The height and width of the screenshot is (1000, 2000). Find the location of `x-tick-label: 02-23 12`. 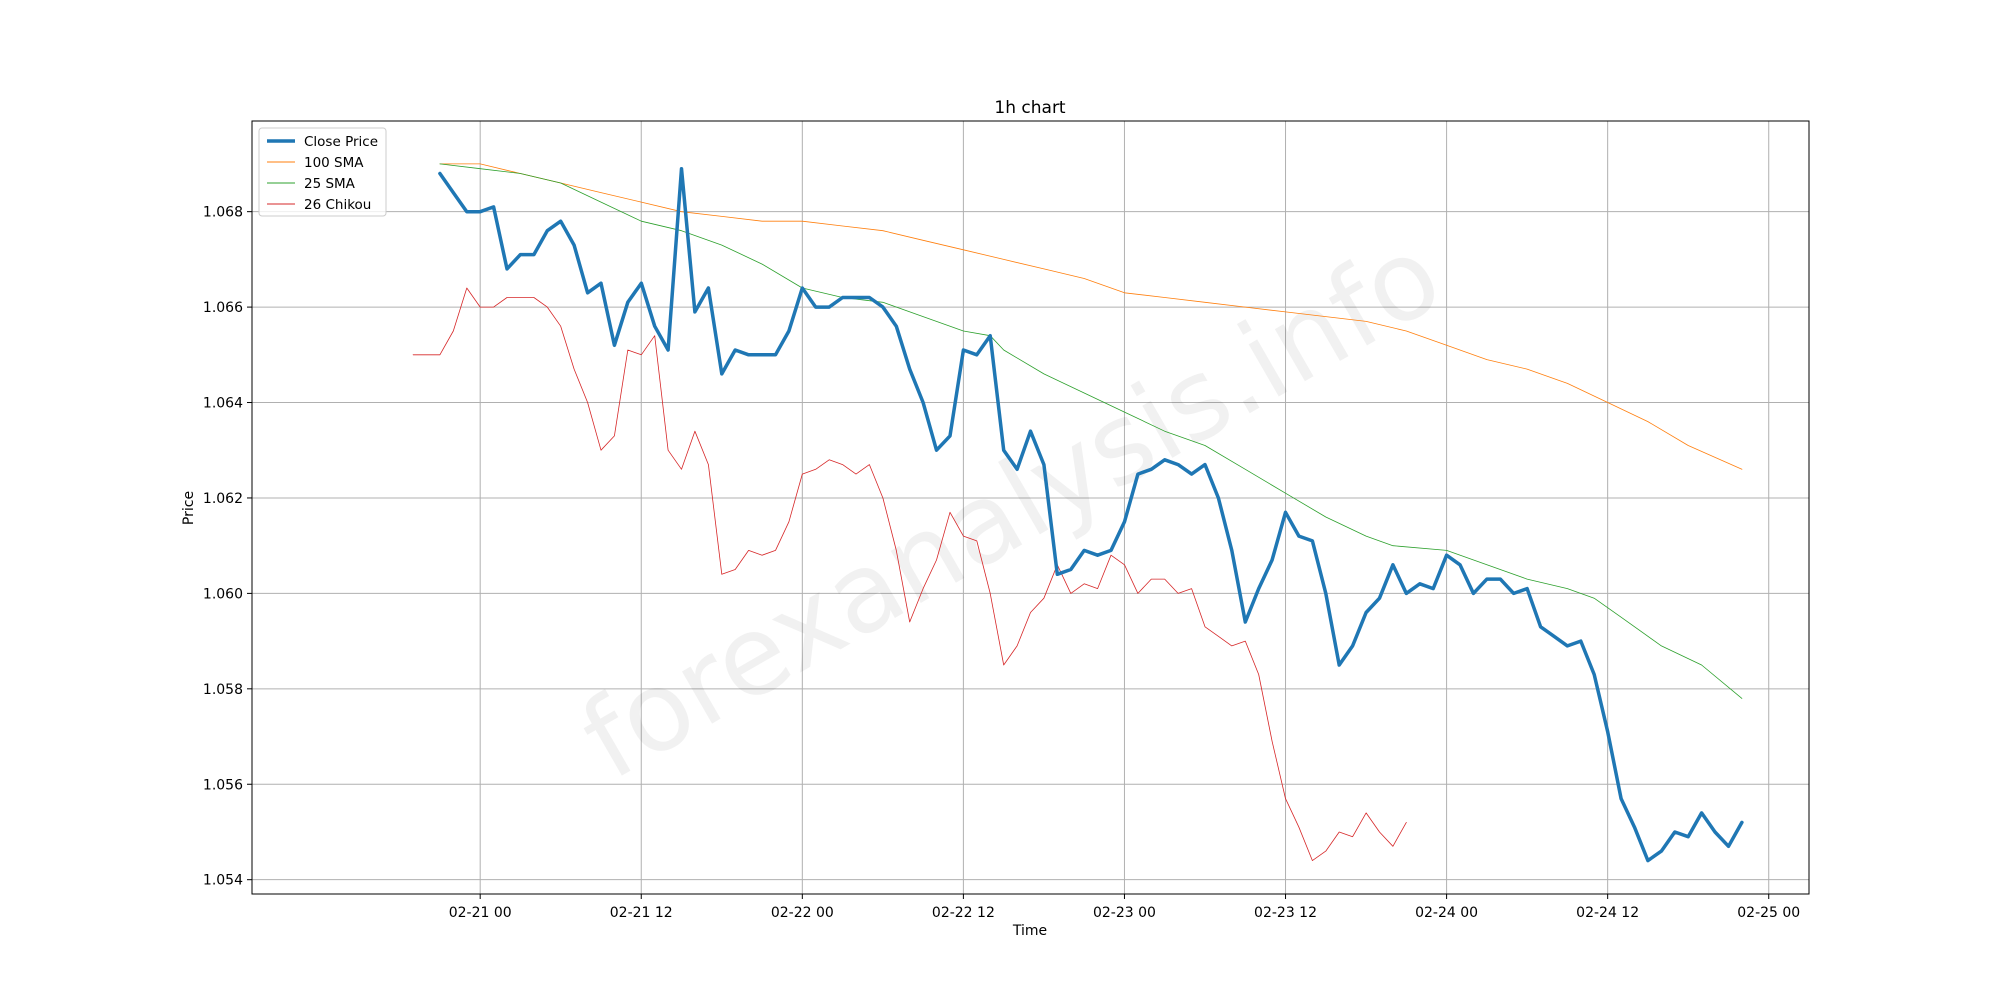

x-tick-label: 02-23 12 is located at coordinates (1285, 913).